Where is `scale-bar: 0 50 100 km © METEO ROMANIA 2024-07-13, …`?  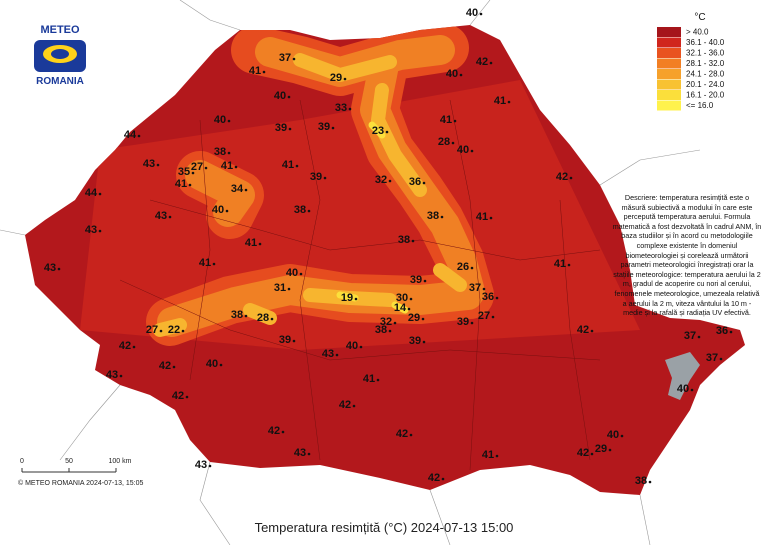
scale-bar: 0 50 100 km © METEO ROMANIA 2024-07-13, … is located at coordinates (80, 472).